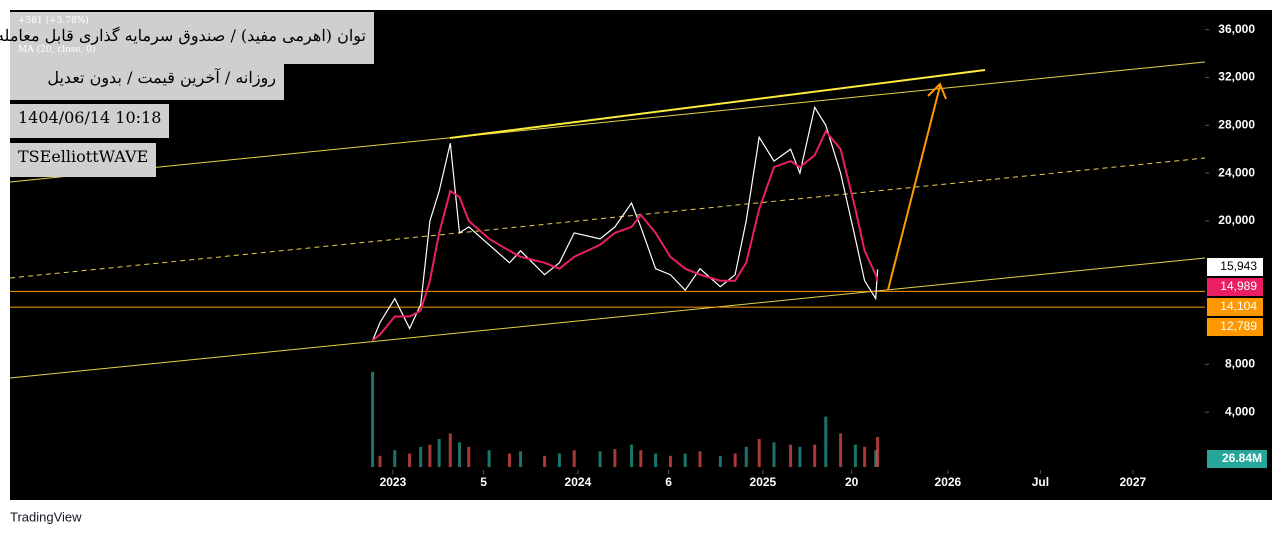  Describe the element at coordinates (668, 482) in the screenshot. I see `x-tick-label: 6` at that location.